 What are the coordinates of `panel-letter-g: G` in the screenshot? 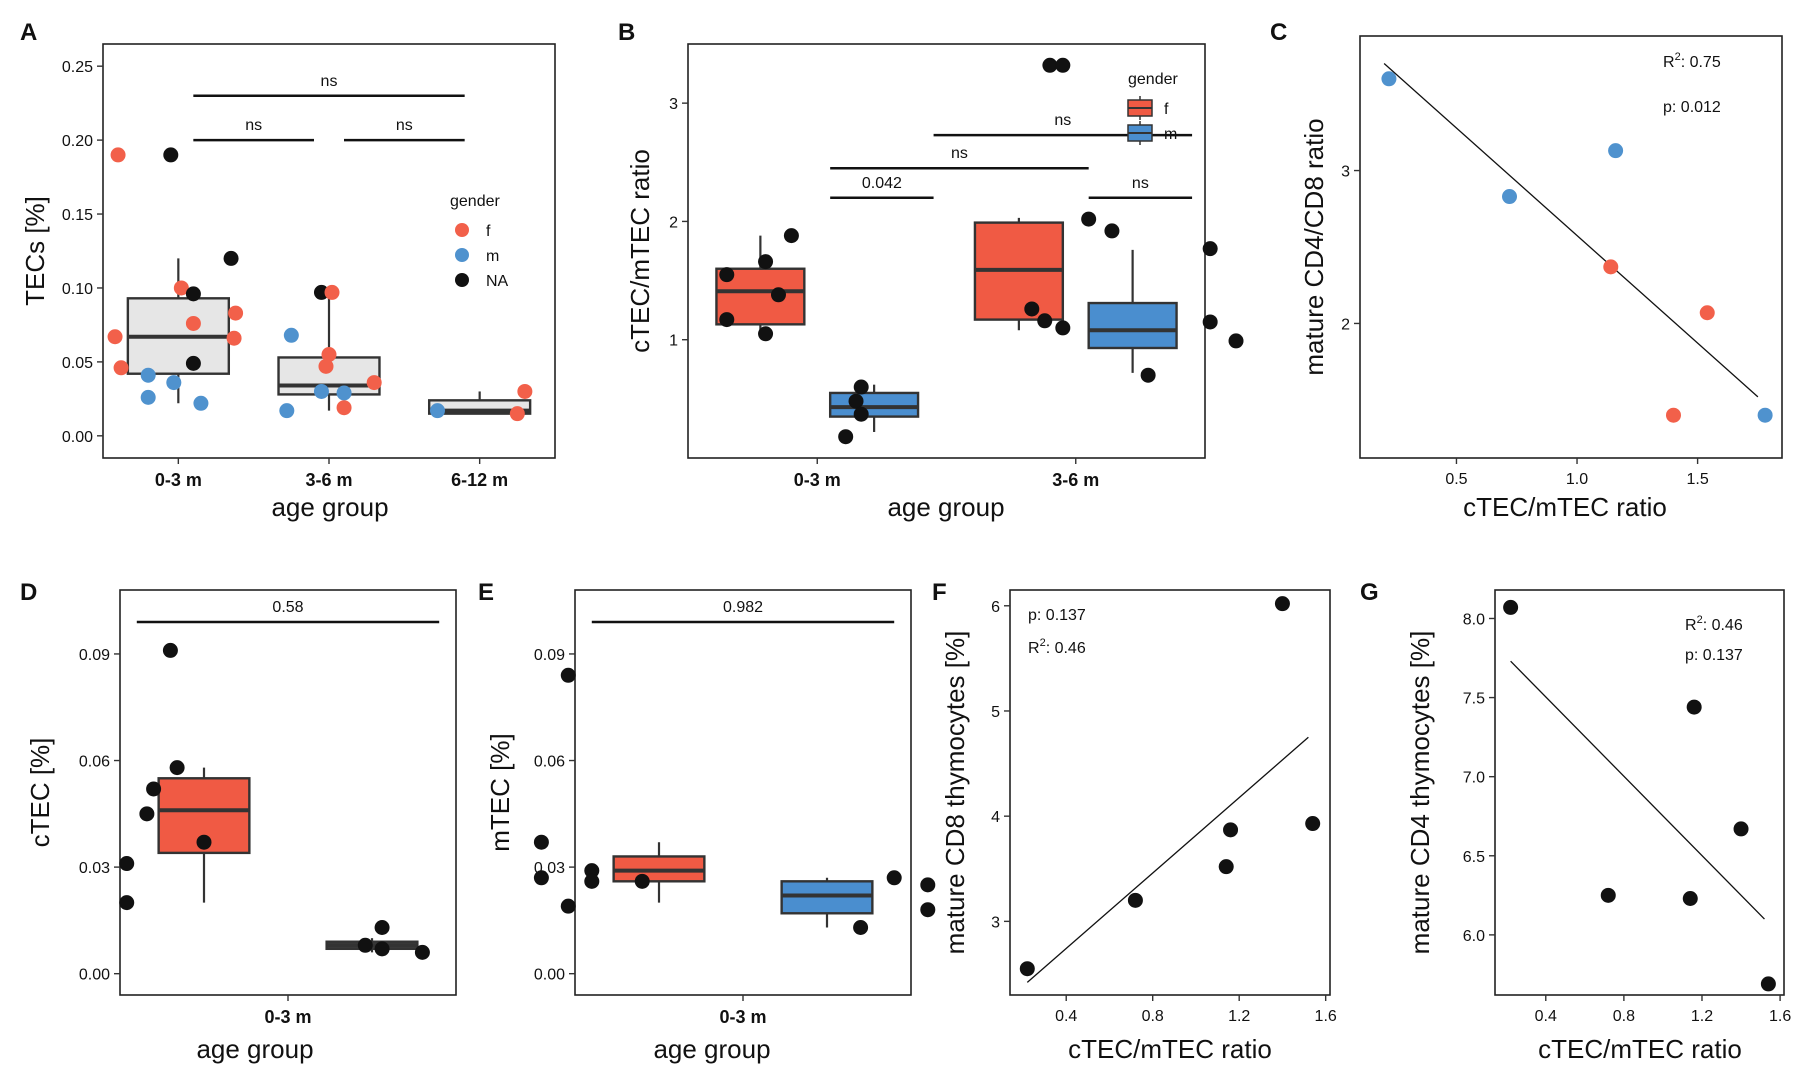 It's located at (1369, 592).